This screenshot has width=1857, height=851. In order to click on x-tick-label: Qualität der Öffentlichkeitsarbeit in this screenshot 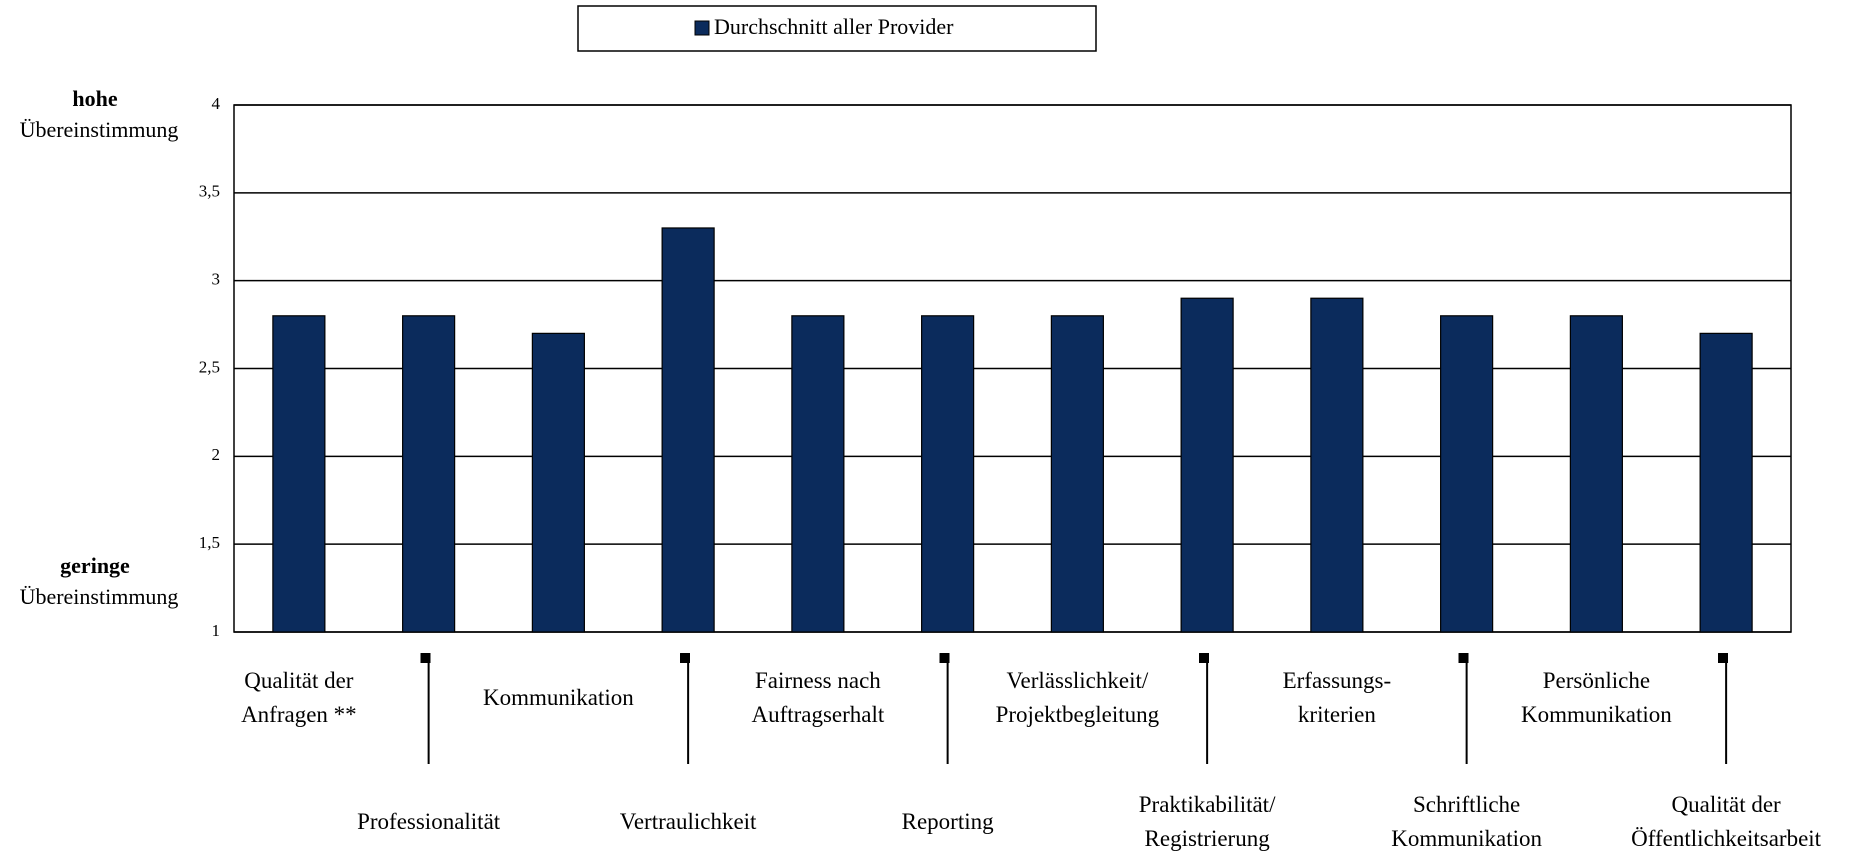, I will do `click(1726, 821)`.